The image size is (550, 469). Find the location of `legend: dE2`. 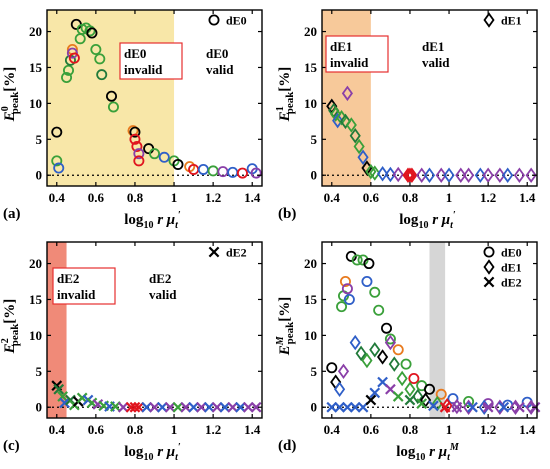

legend: dE2 is located at coordinates (227, 253).